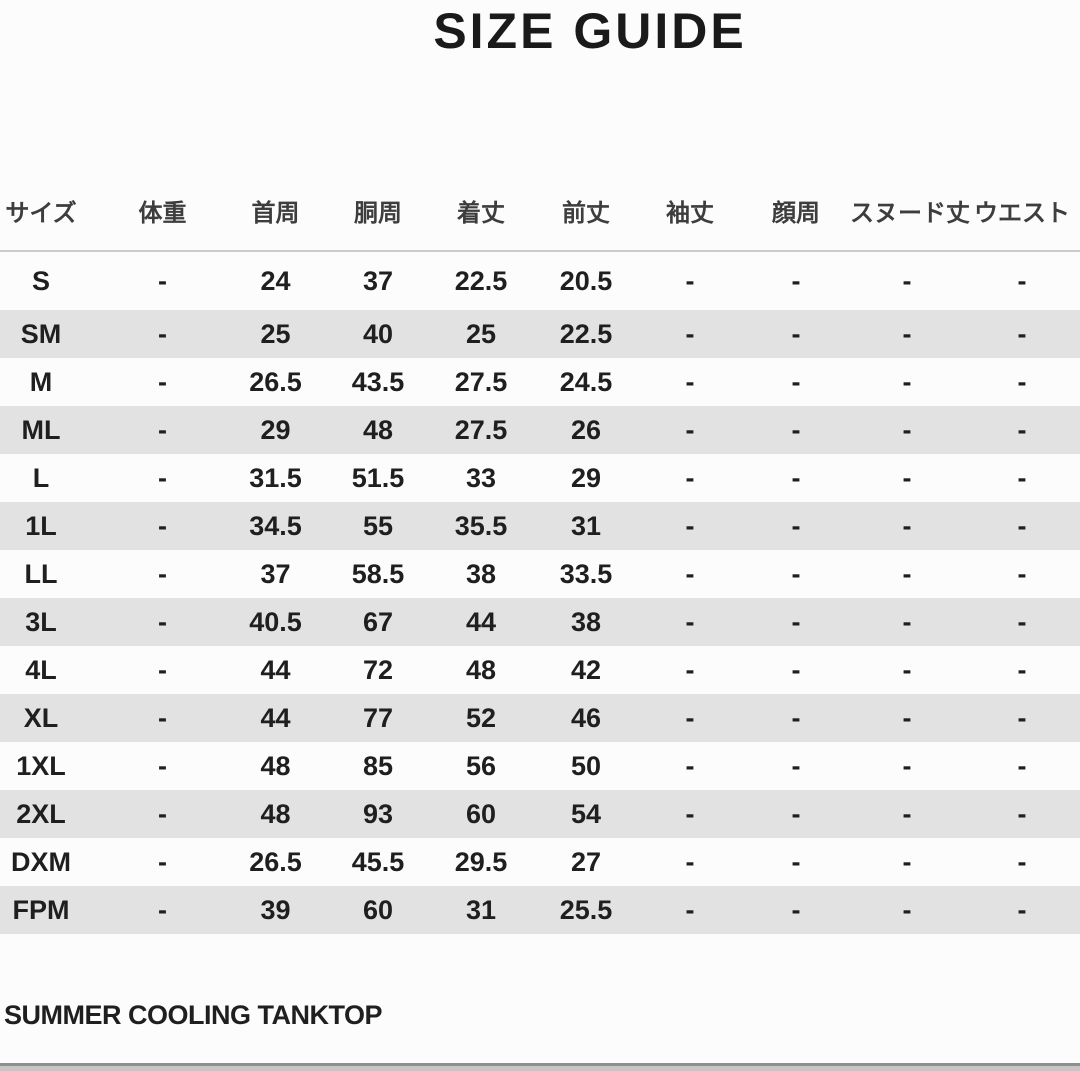  I want to click on value-cell: 34.5, so click(275, 525).